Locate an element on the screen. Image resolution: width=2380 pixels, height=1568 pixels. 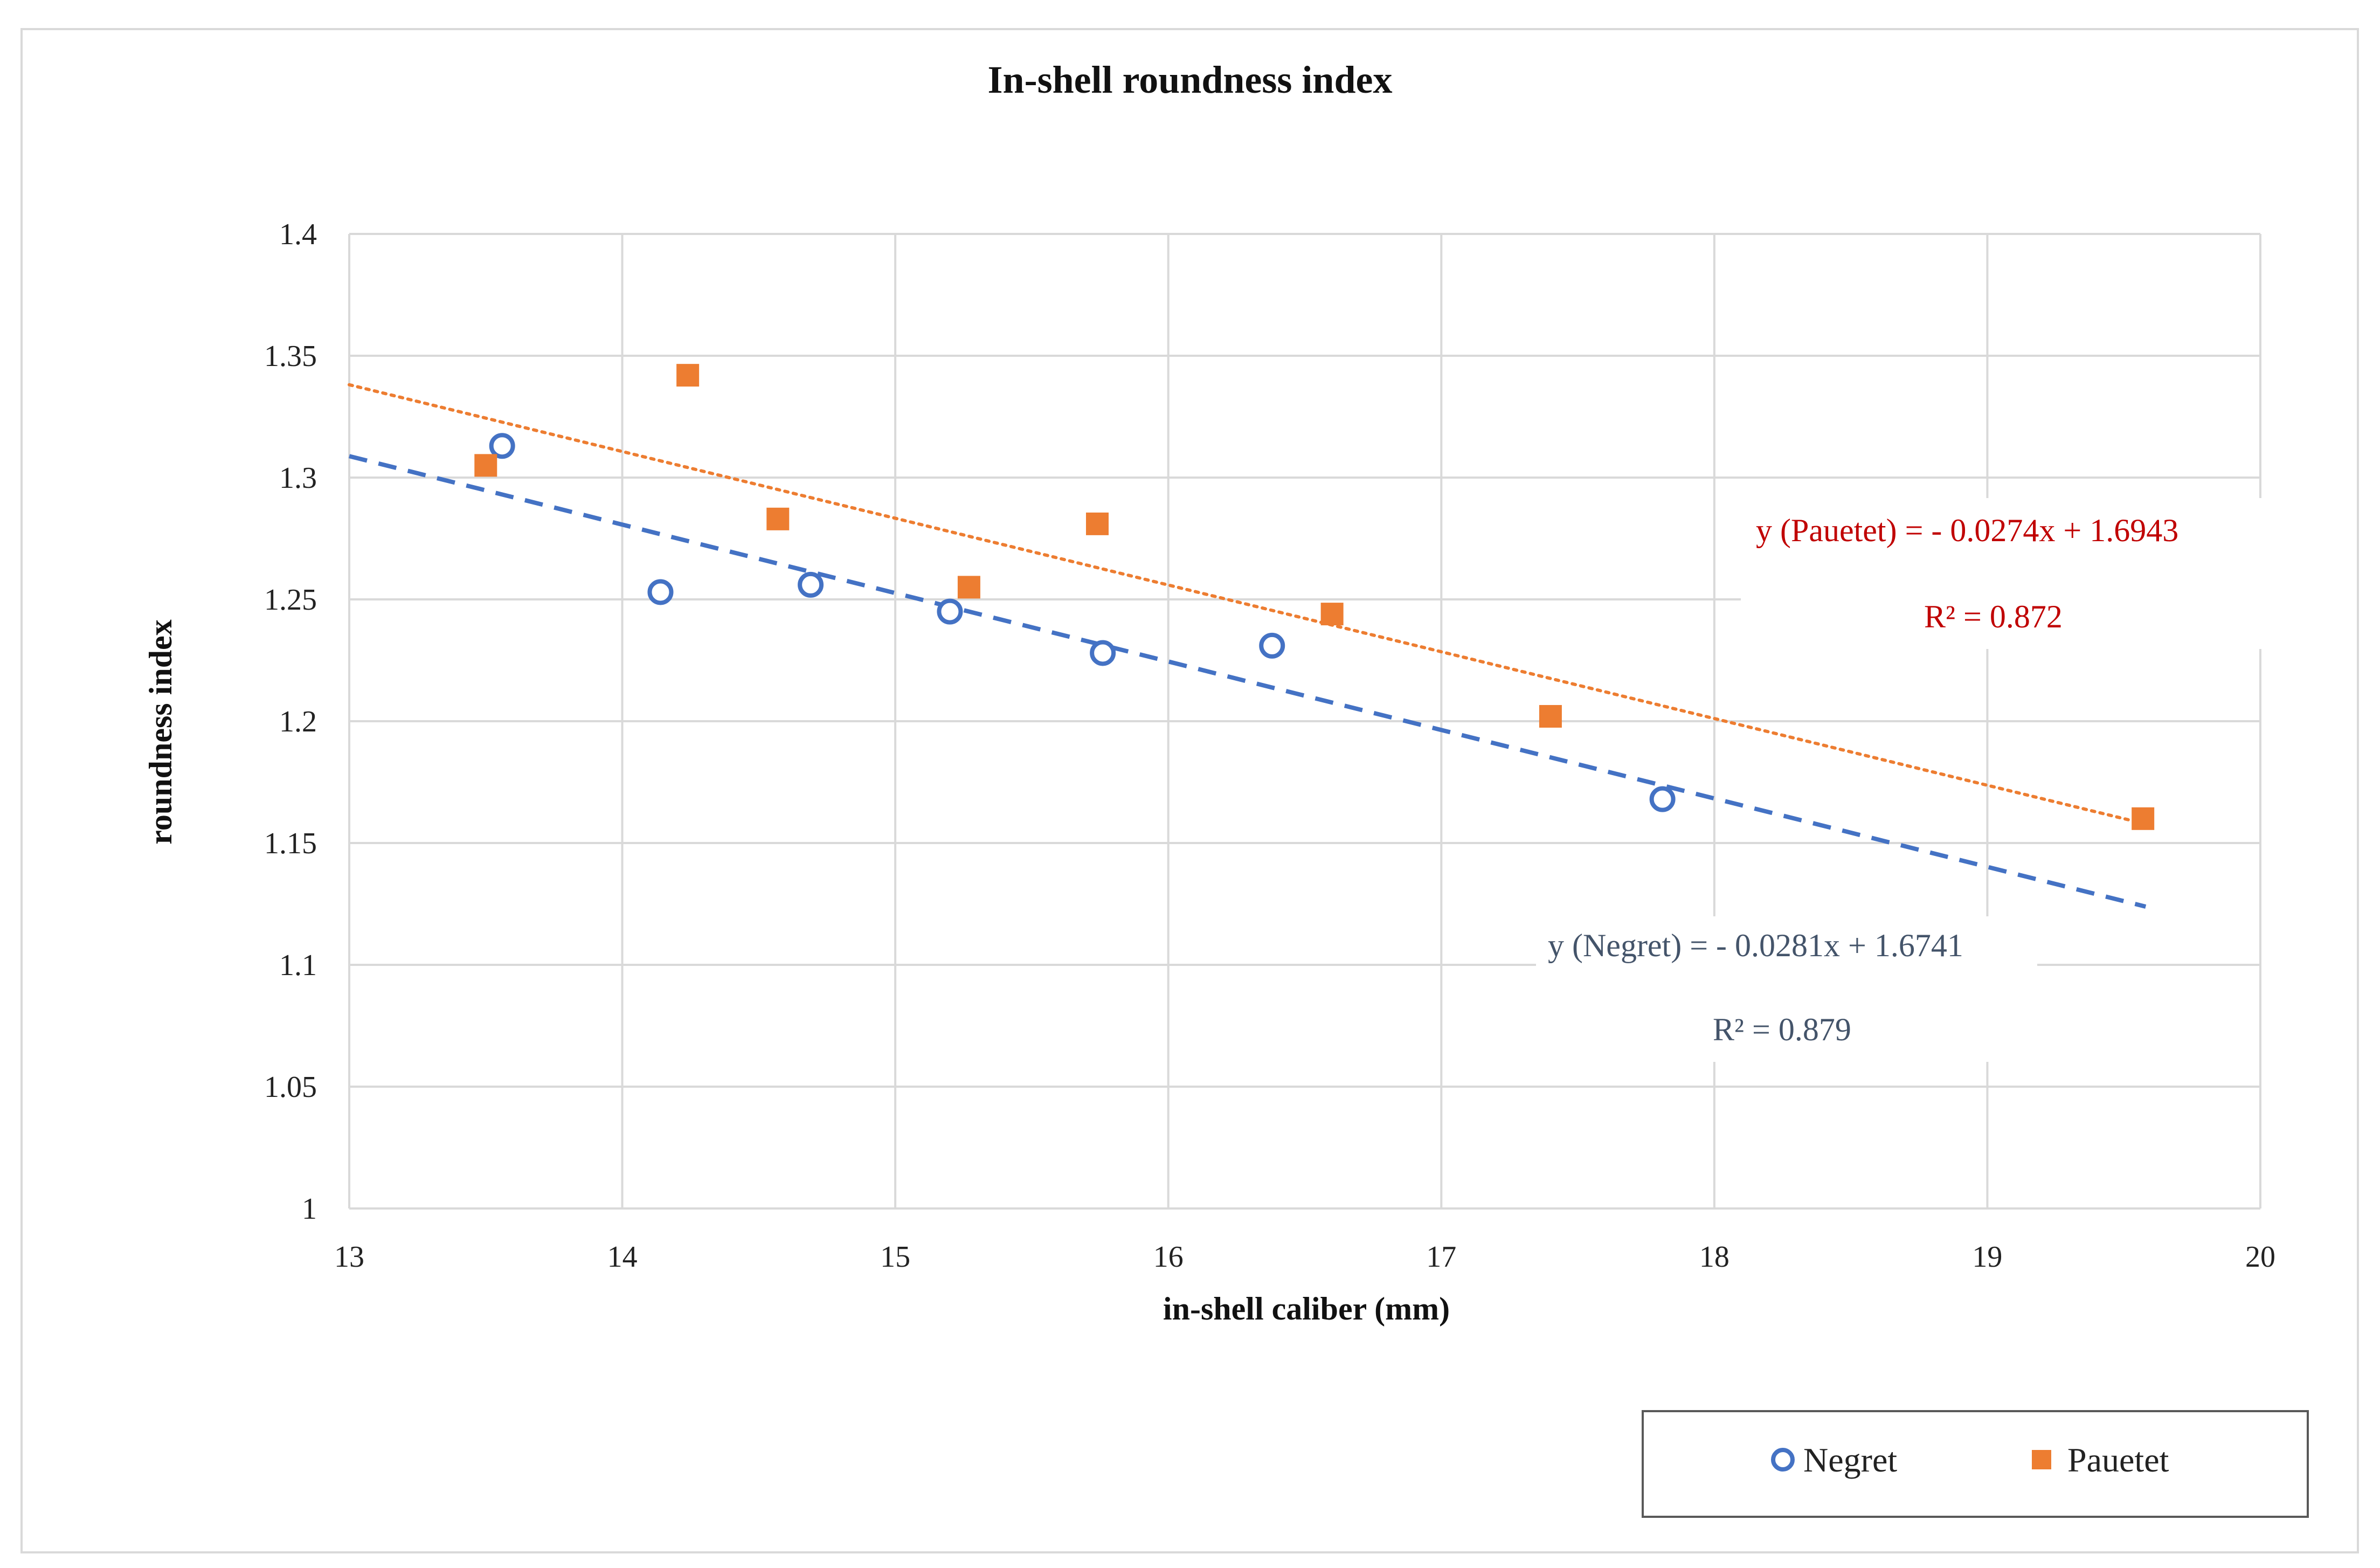
y-tick-label: 1 is located at coordinates (309, 1209).